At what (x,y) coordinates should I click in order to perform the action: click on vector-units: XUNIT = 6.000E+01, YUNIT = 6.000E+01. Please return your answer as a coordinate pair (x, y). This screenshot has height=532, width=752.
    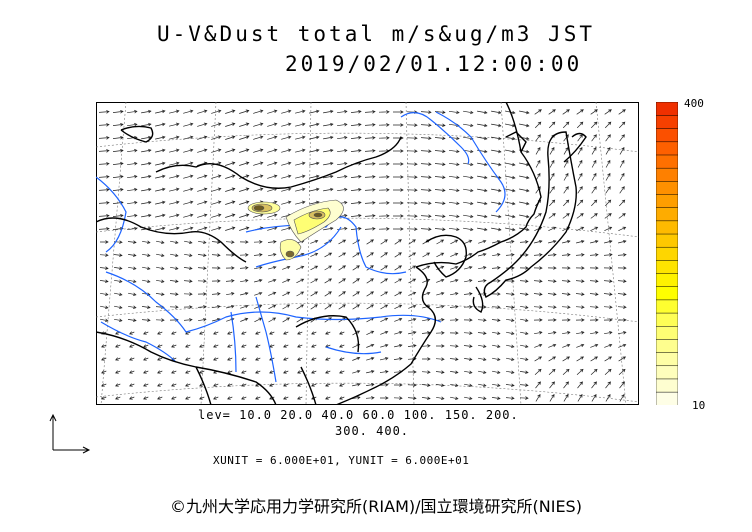
    Looking at the image, I should click on (341, 460).